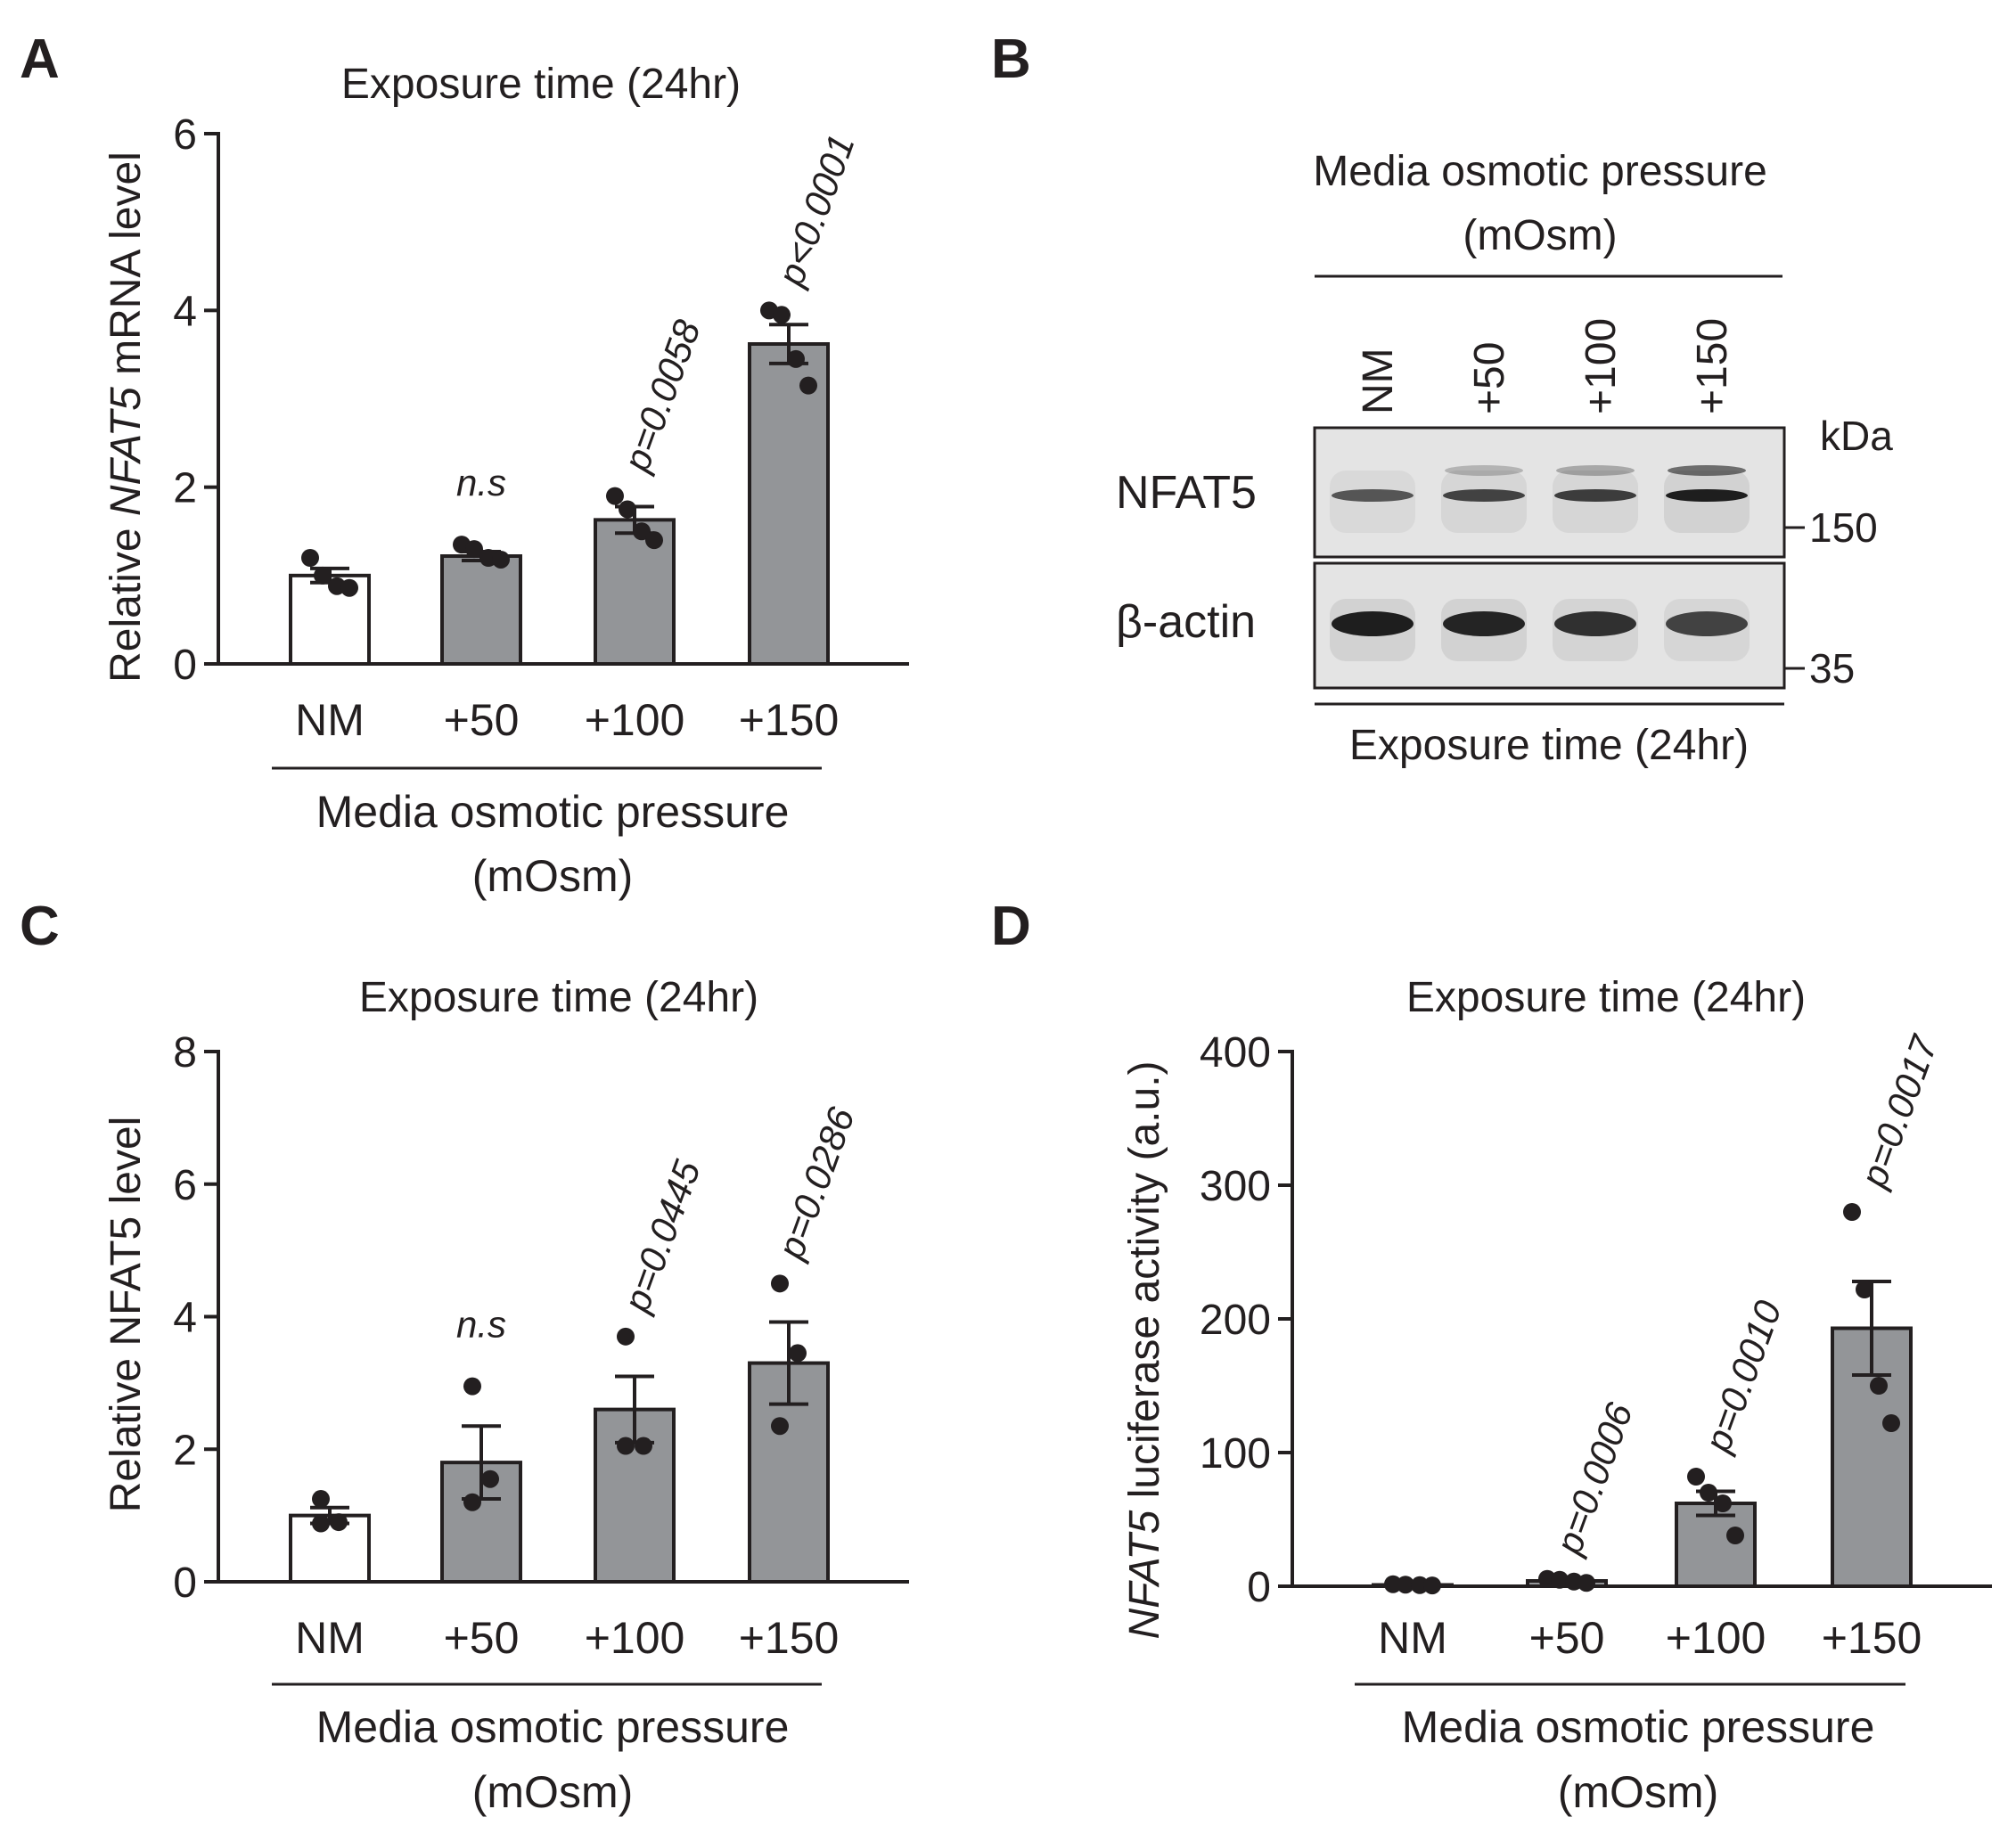  I want to click on annotation-p-value: p<0.0001, so click(816, 211).